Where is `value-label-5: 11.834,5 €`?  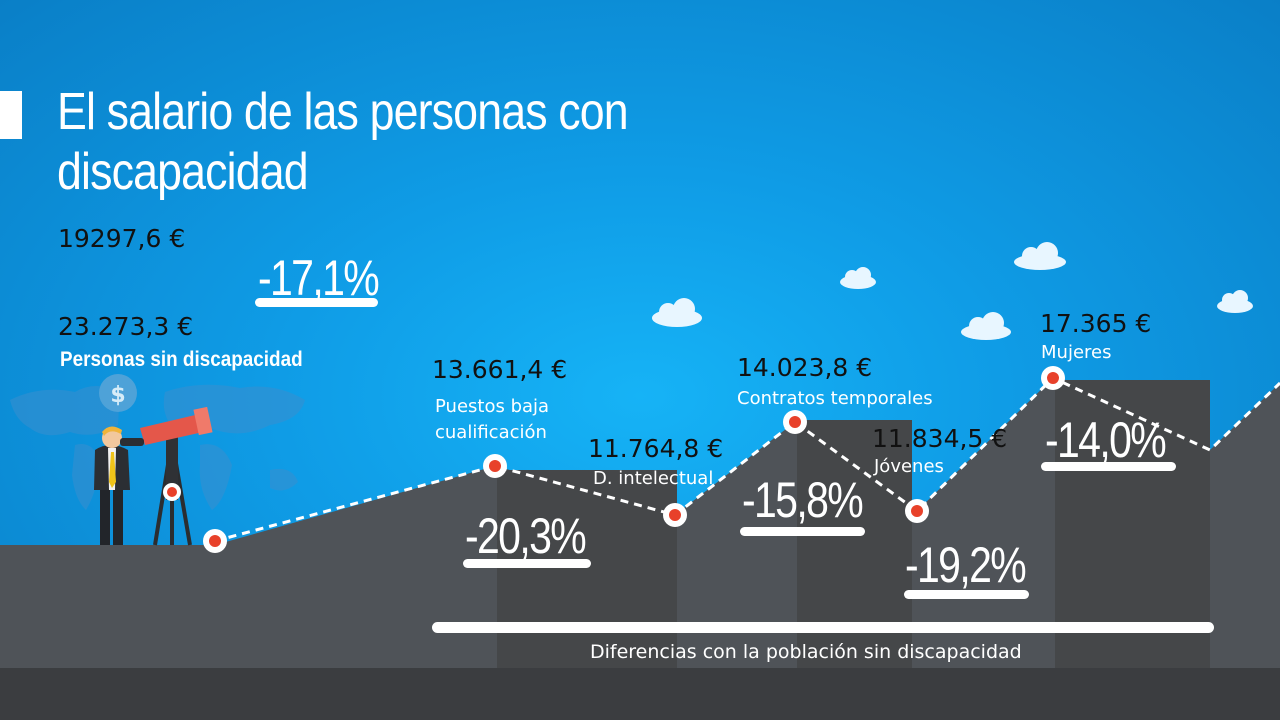
value-label-5: 11.834,5 € is located at coordinates (940, 438).